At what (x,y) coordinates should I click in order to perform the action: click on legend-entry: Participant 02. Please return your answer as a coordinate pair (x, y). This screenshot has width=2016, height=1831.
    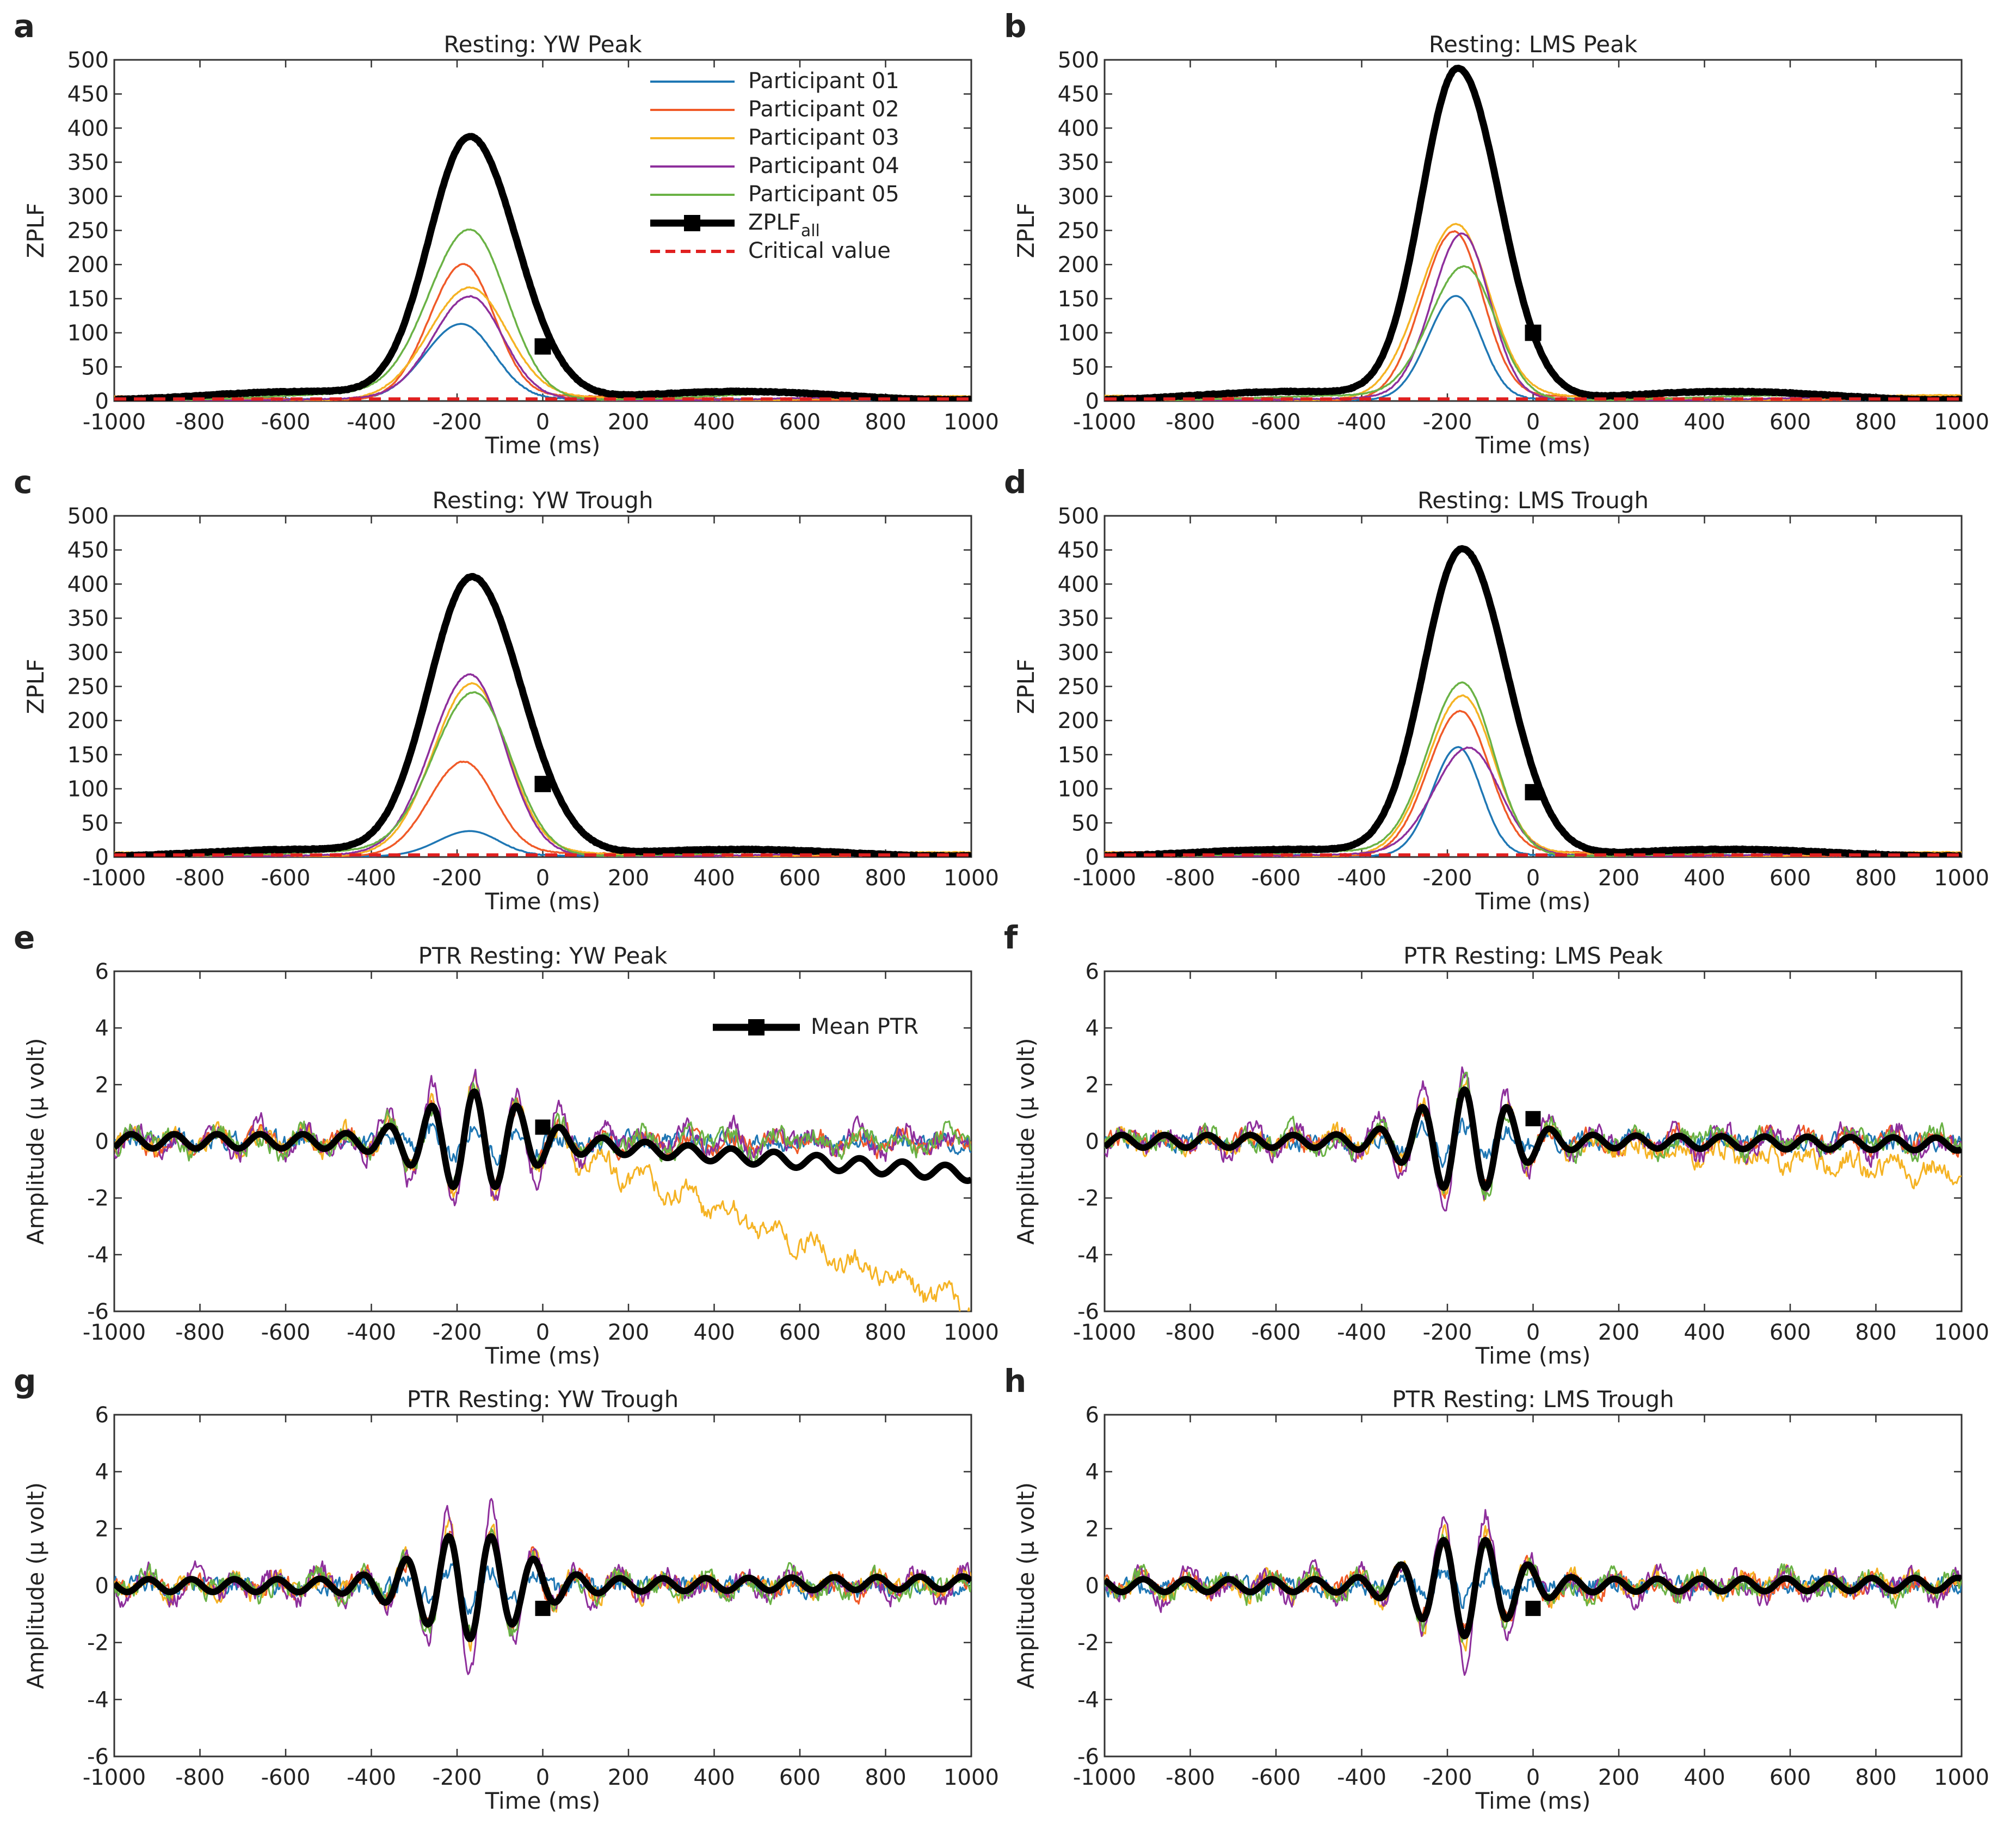
    Looking at the image, I should click on (823, 109).